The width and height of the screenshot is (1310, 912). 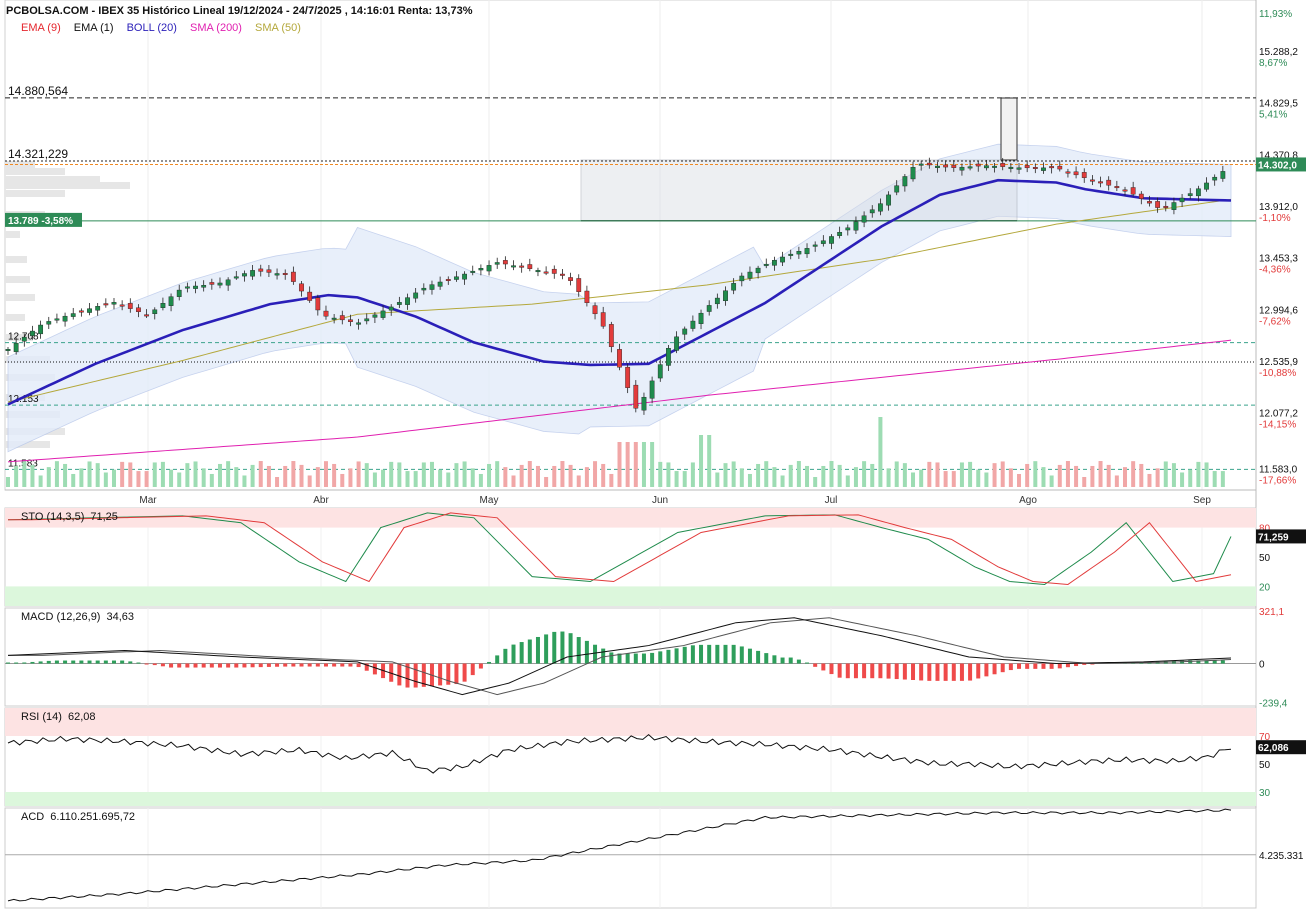 I want to click on macd-signal-line, so click(x=620, y=656).